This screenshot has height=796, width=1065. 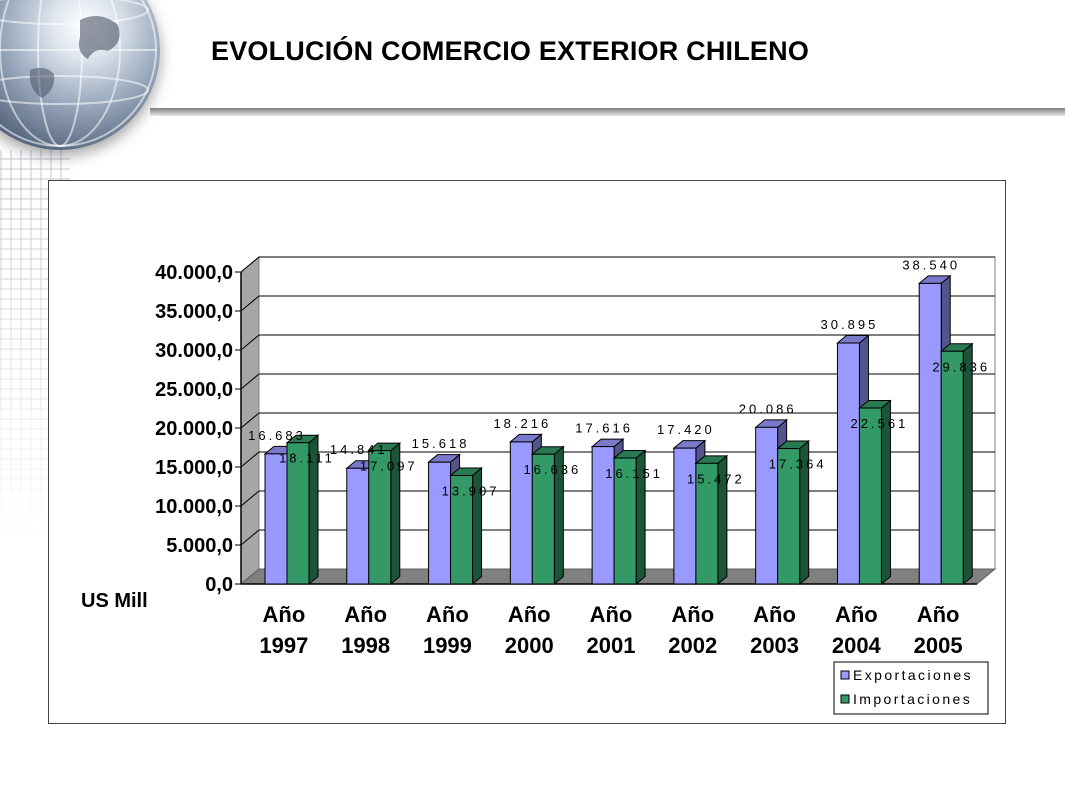 What do you see at coordinates (716, 478) in the screenshot?
I see `data-label-importaciones: 15.472` at bounding box center [716, 478].